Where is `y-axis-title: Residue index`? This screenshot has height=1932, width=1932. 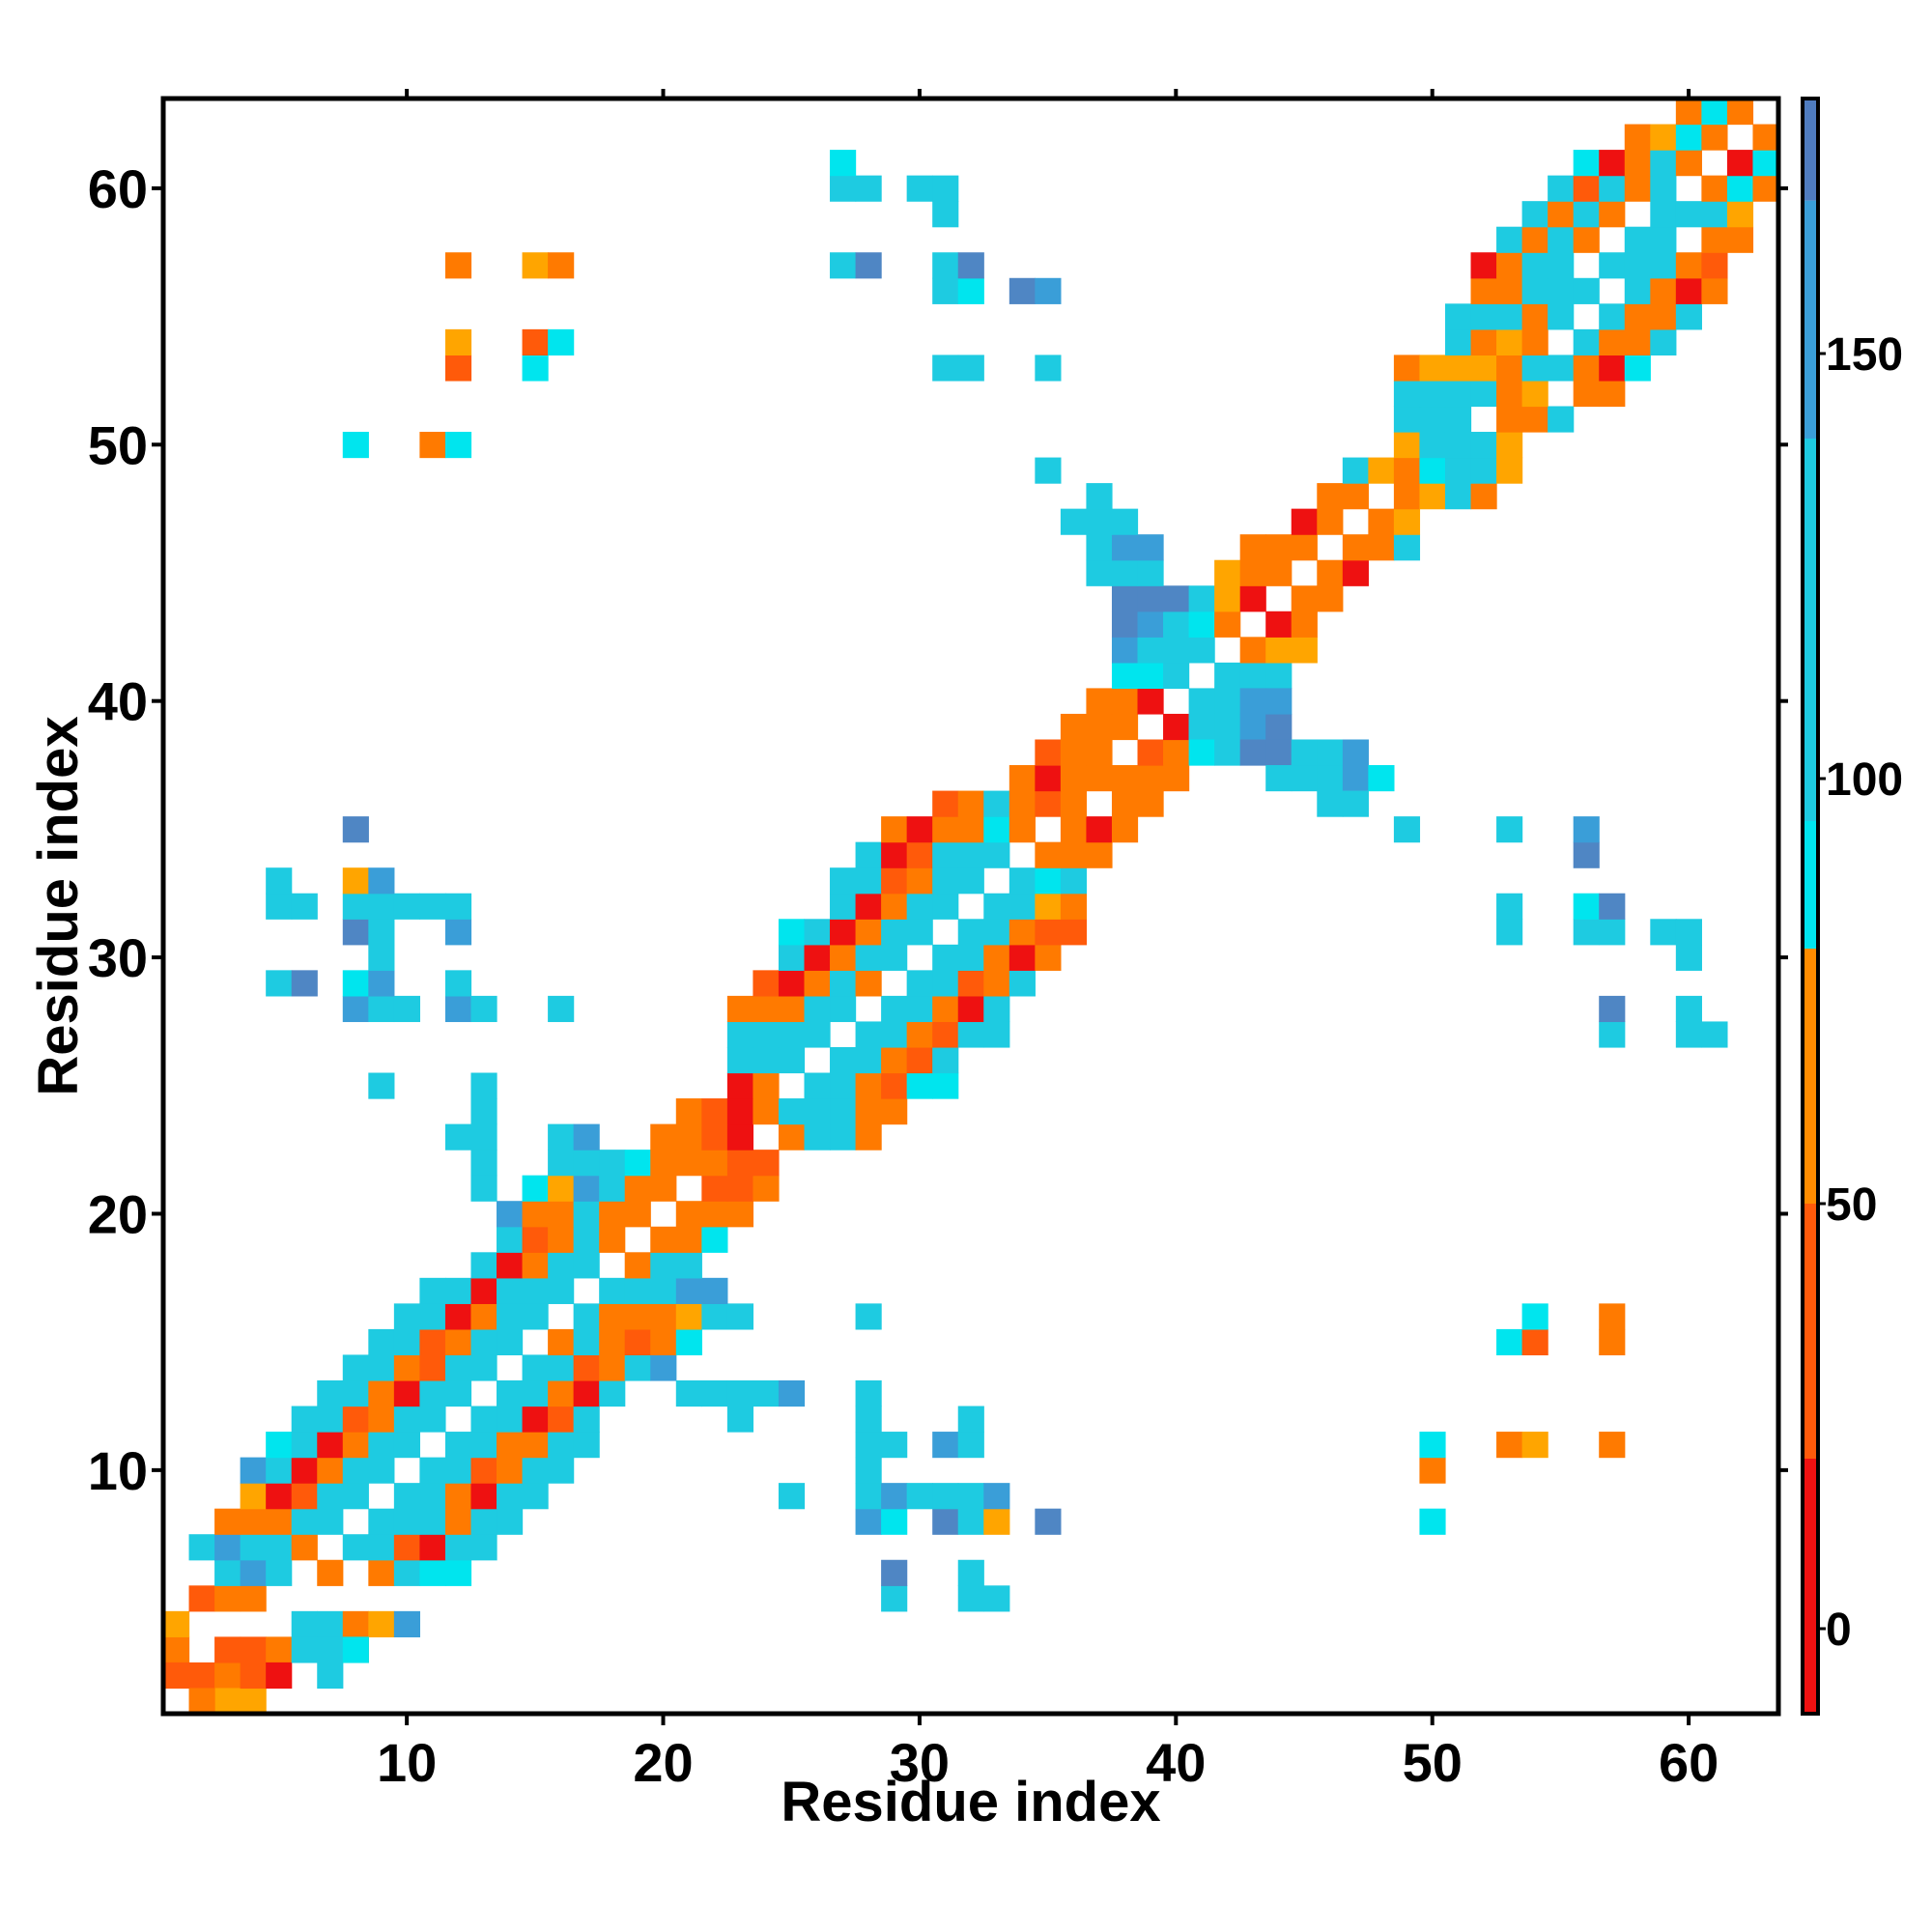 y-axis-title: Residue index is located at coordinates (58, 905).